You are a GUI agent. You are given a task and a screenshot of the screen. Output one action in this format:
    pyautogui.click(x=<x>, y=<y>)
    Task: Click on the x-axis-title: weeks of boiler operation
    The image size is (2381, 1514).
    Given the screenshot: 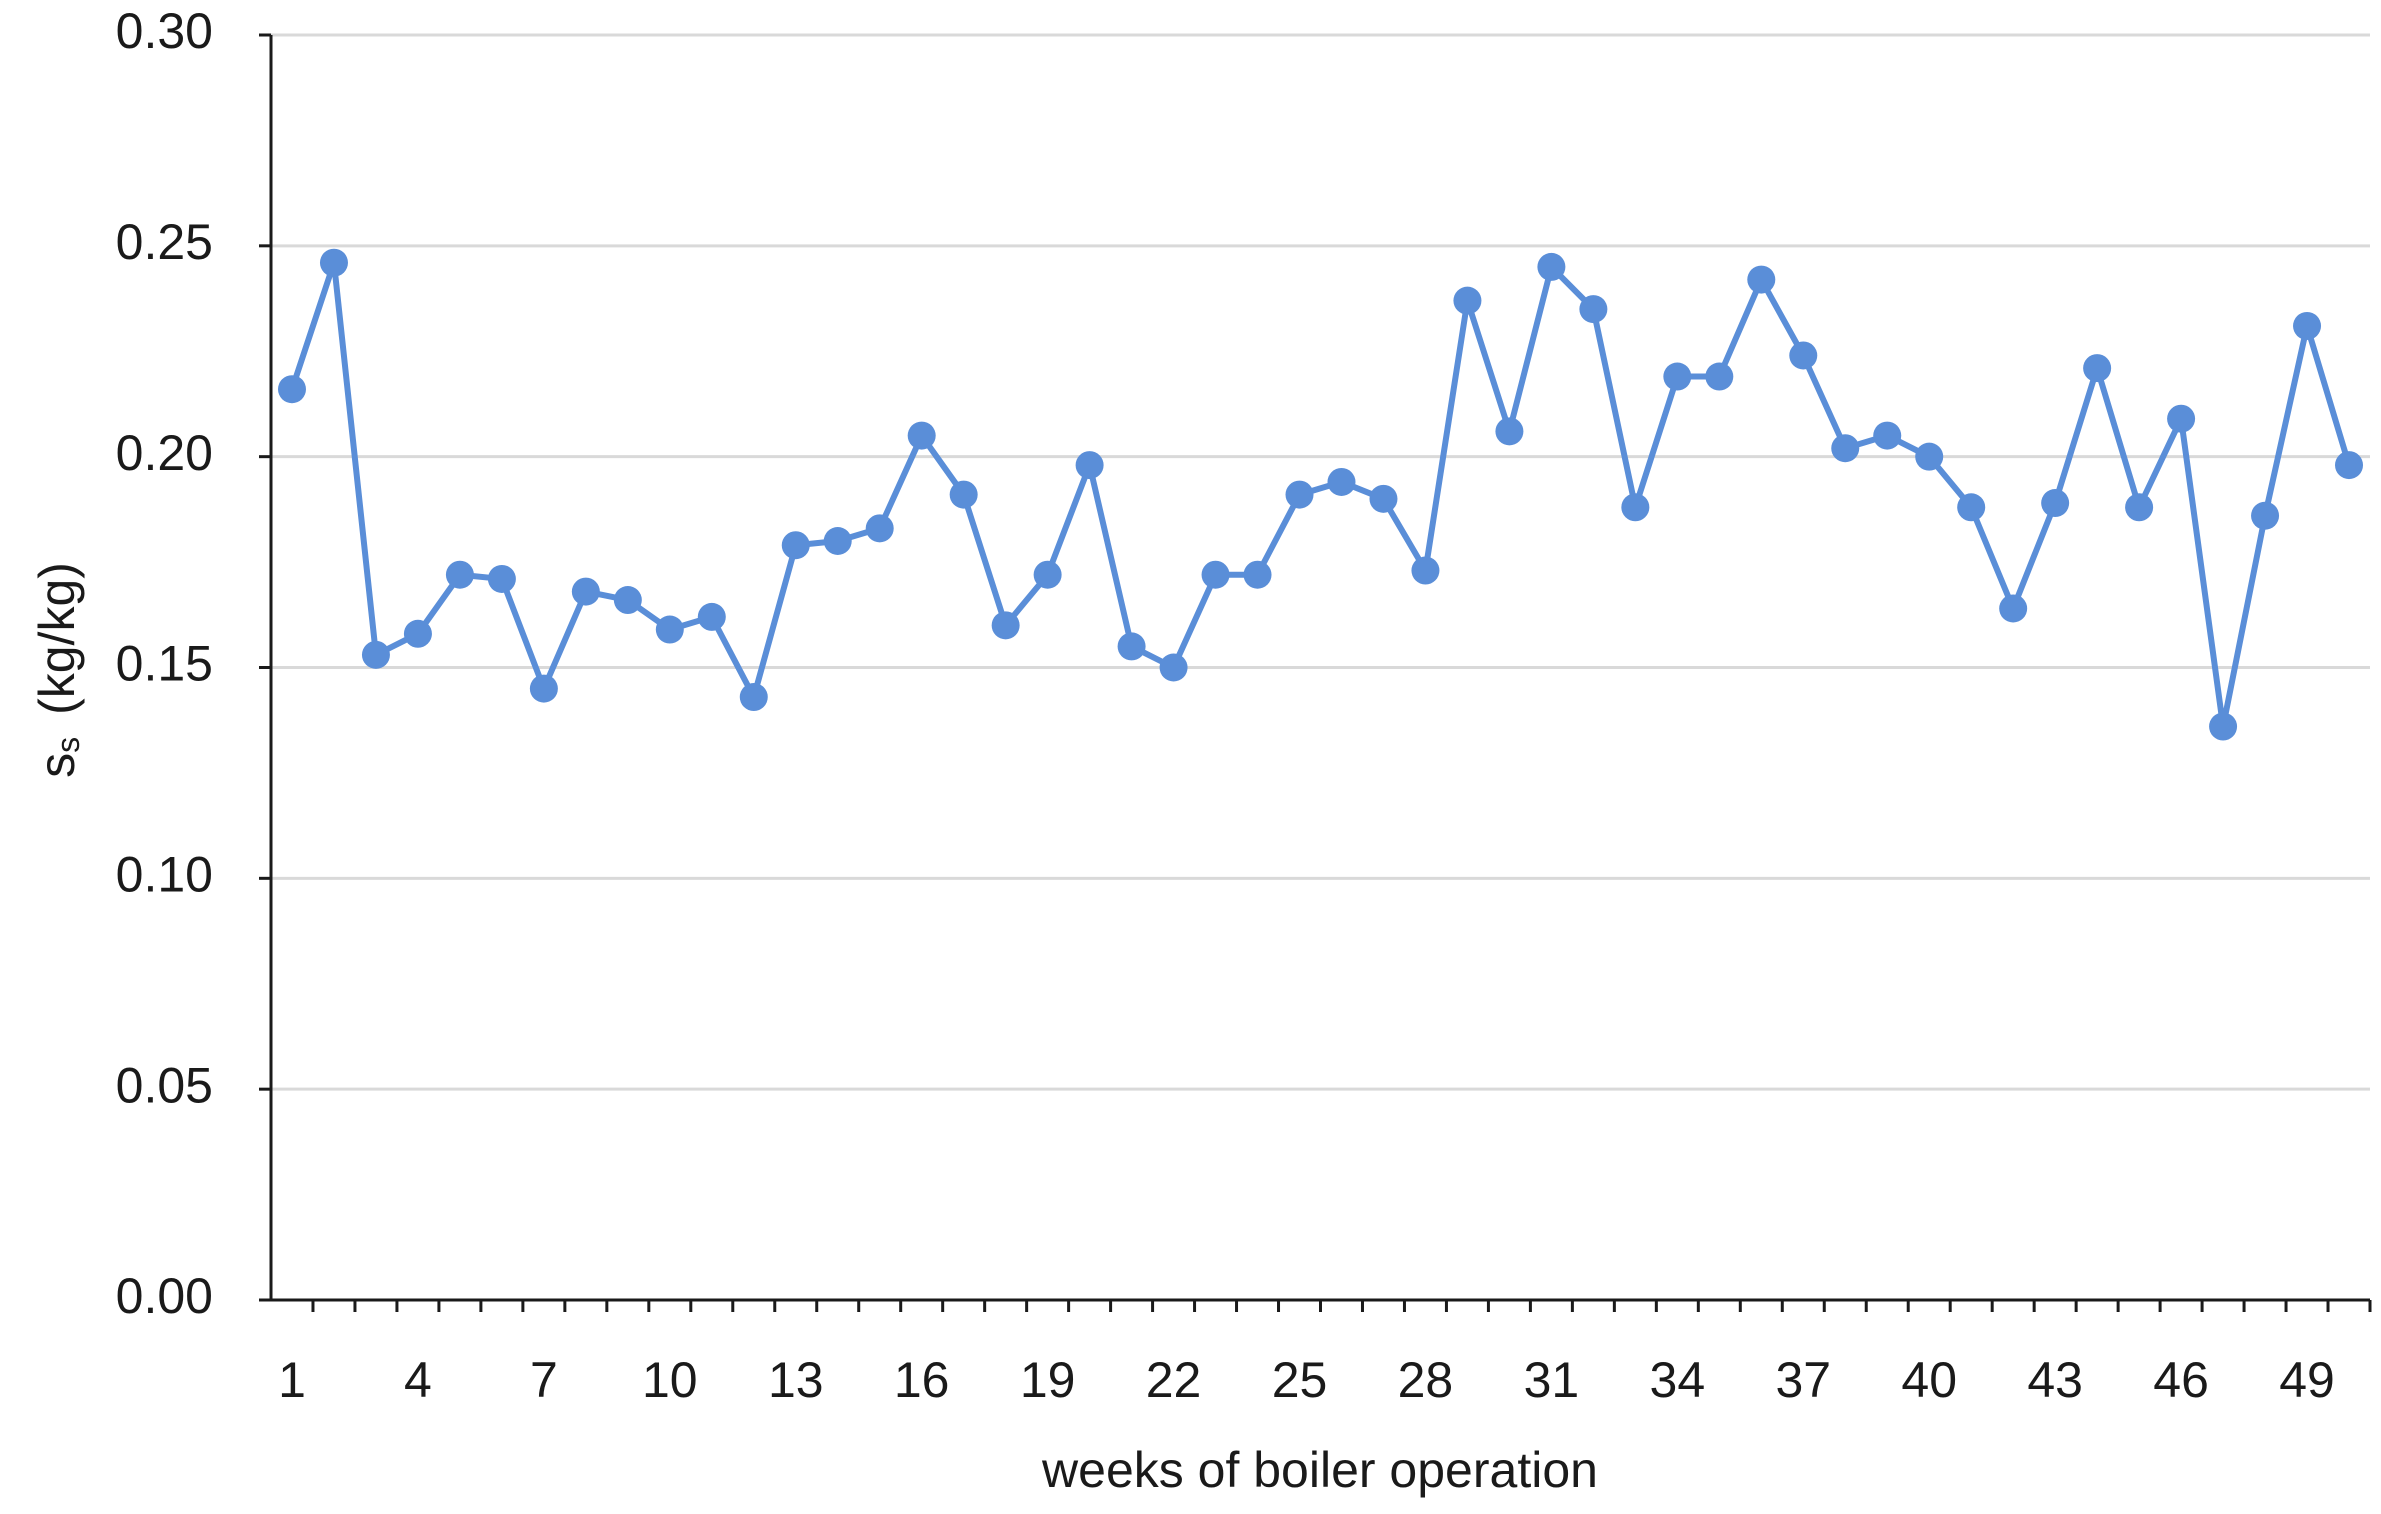 What is the action you would take?
    pyautogui.click(x=1319, y=1470)
    